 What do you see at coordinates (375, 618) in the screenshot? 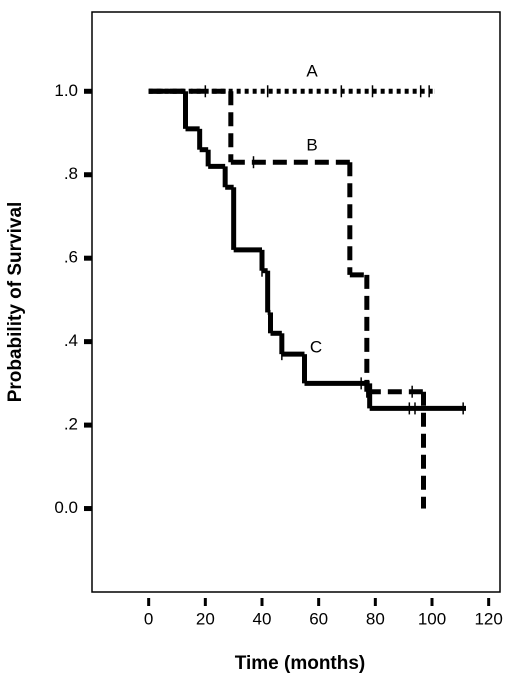
I see `x-tick-label: 80` at bounding box center [375, 618].